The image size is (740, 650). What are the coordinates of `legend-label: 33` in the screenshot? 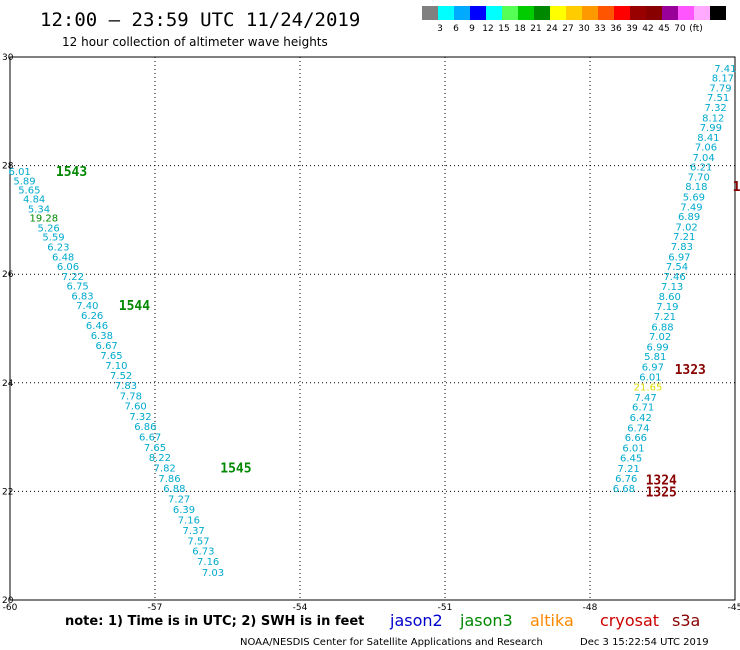 It's located at (599, 29).